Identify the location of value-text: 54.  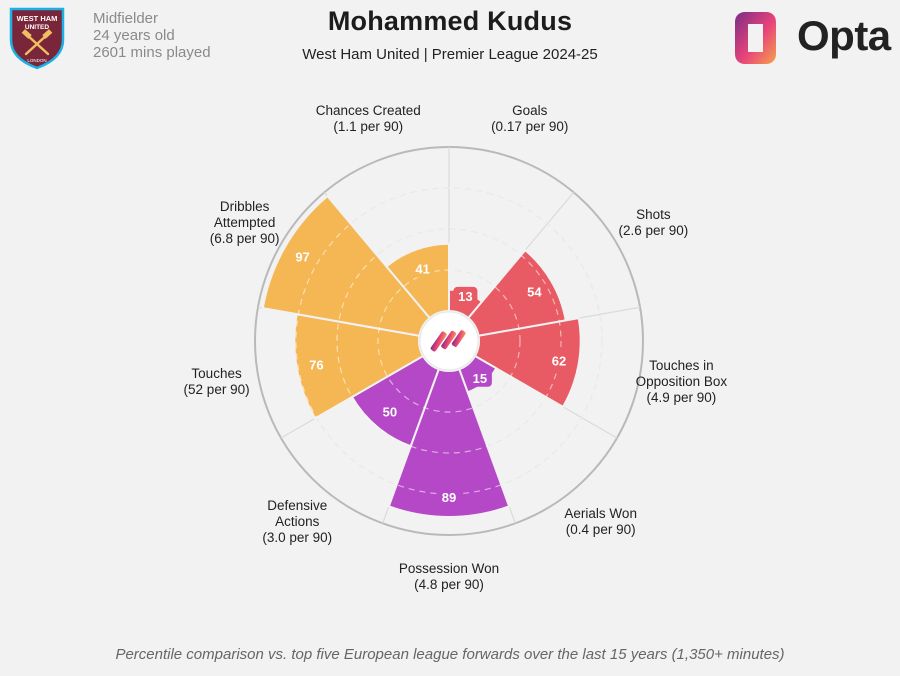
(534, 292).